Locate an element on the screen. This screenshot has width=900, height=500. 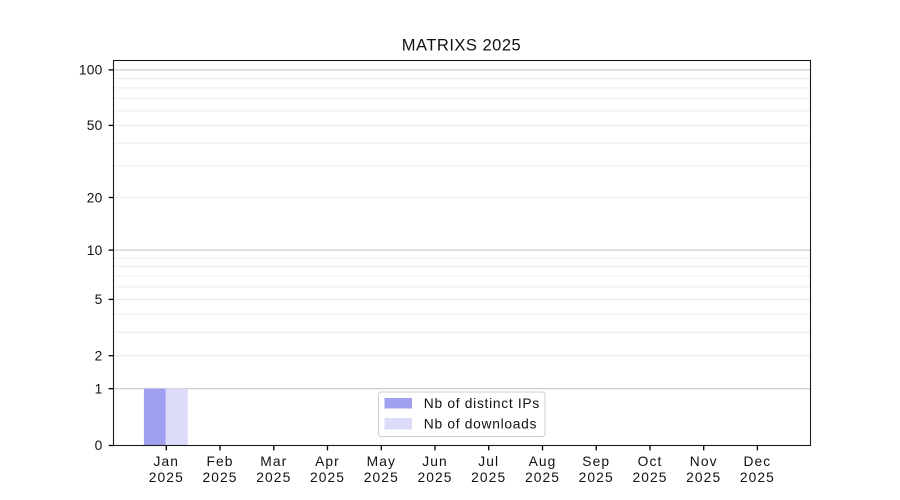
svg-text: 5 is located at coordinates (99, 299).